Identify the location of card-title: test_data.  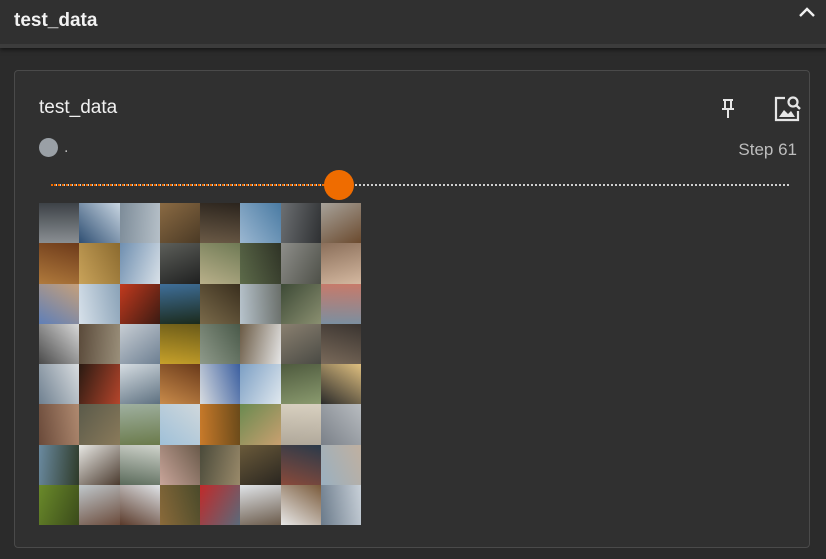
(78, 107).